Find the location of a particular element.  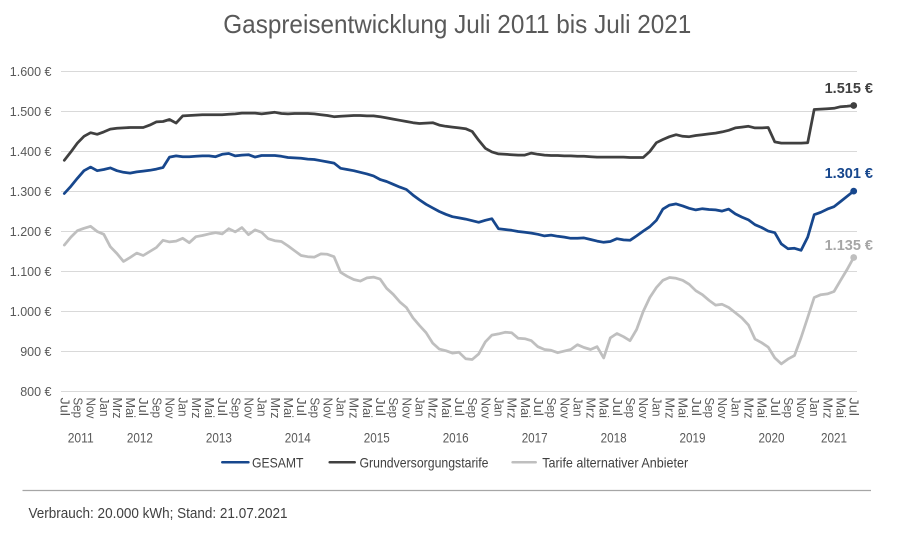

svg-text: 2014 is located at coordinates (298, 438).